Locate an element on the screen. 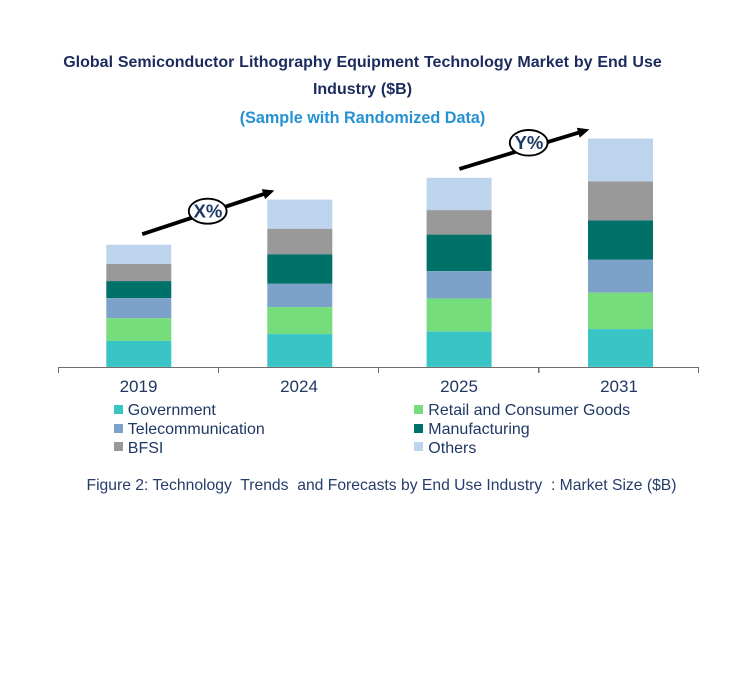 Image resolution: width=741 pixels, height=673 pixels. svg-text: X% is located at coordinates (208, 211).